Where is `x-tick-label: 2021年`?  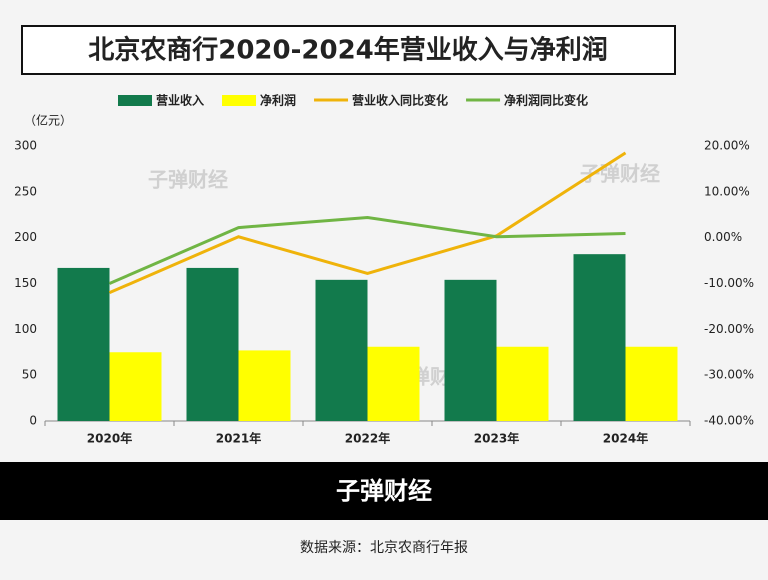
x-tick-label: 2021年 is located at coordinates (238, 438).